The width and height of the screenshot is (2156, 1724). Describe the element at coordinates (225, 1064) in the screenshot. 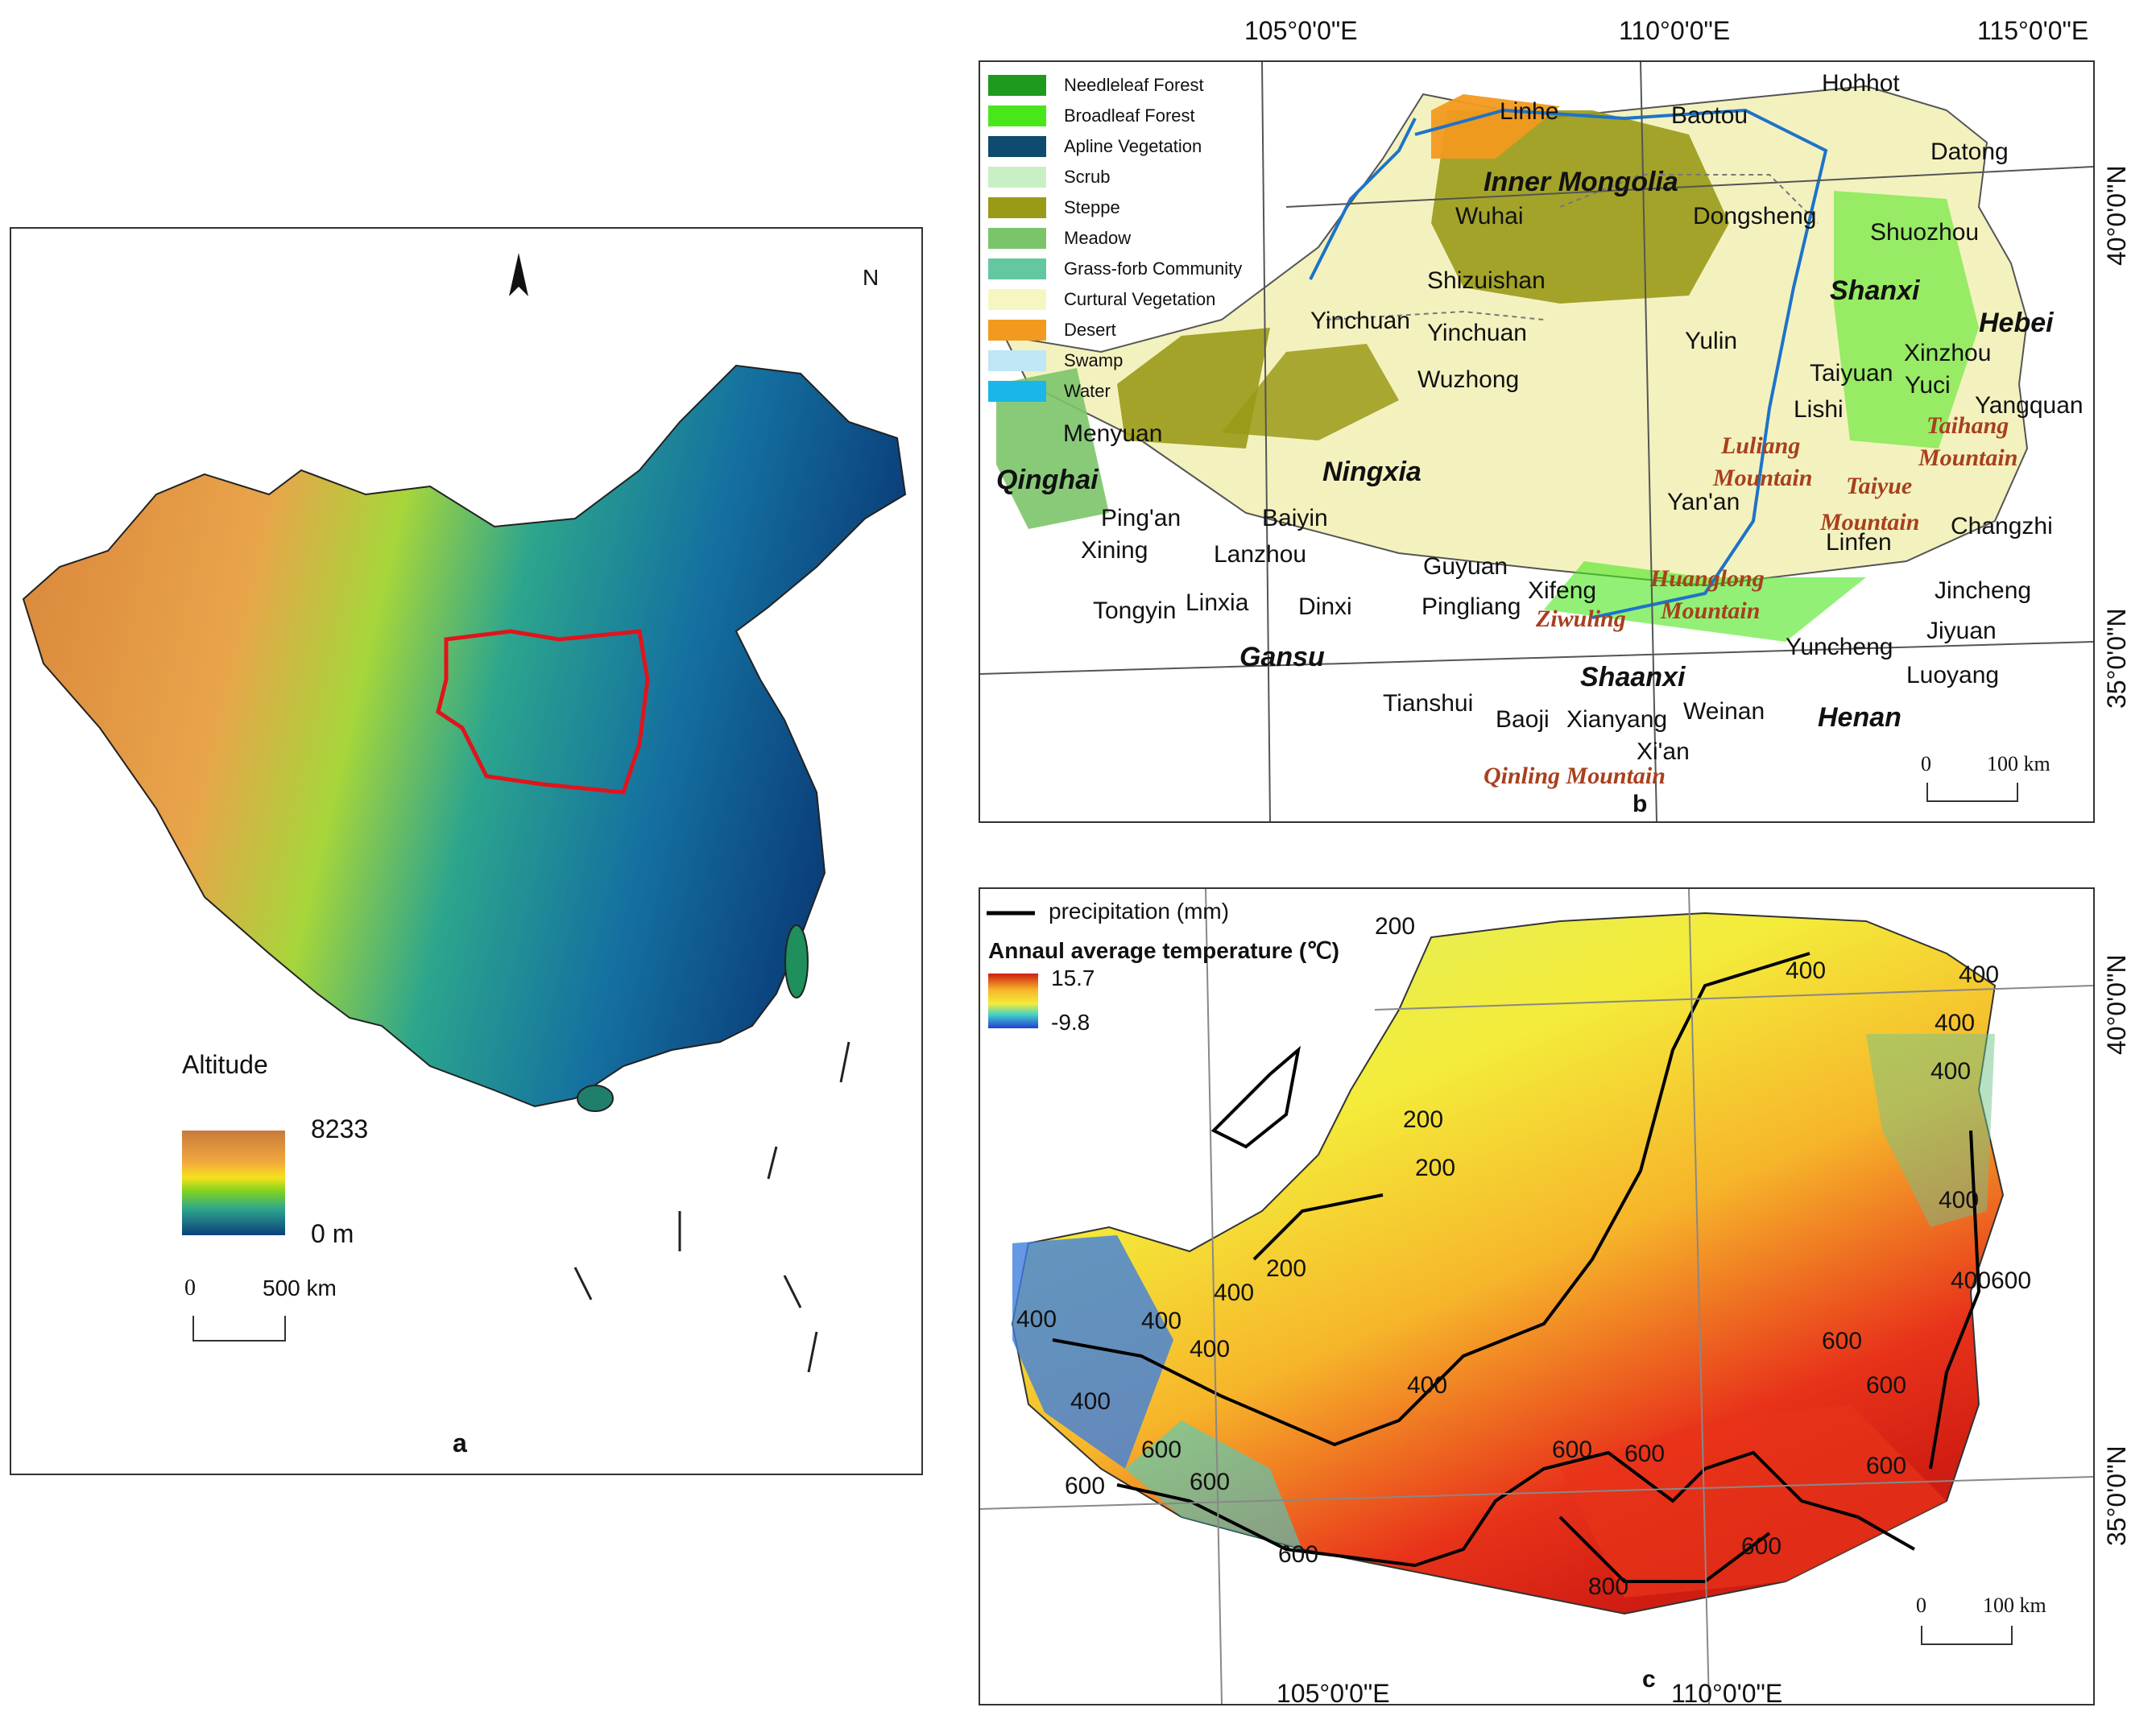

I see `altitude-legend-title: Altitude` at that location.